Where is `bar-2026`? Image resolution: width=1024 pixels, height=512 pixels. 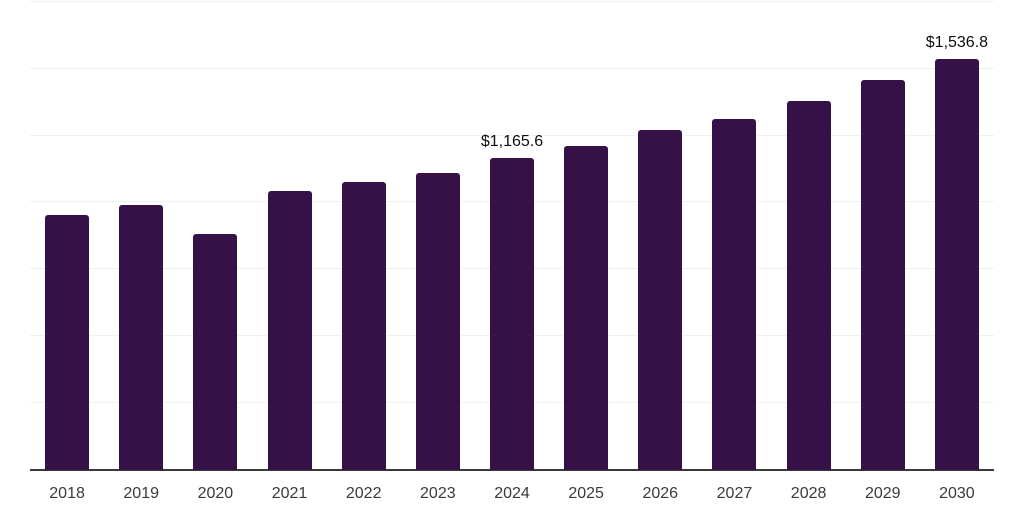 bar-2026 is located at coordinates (660, 300).